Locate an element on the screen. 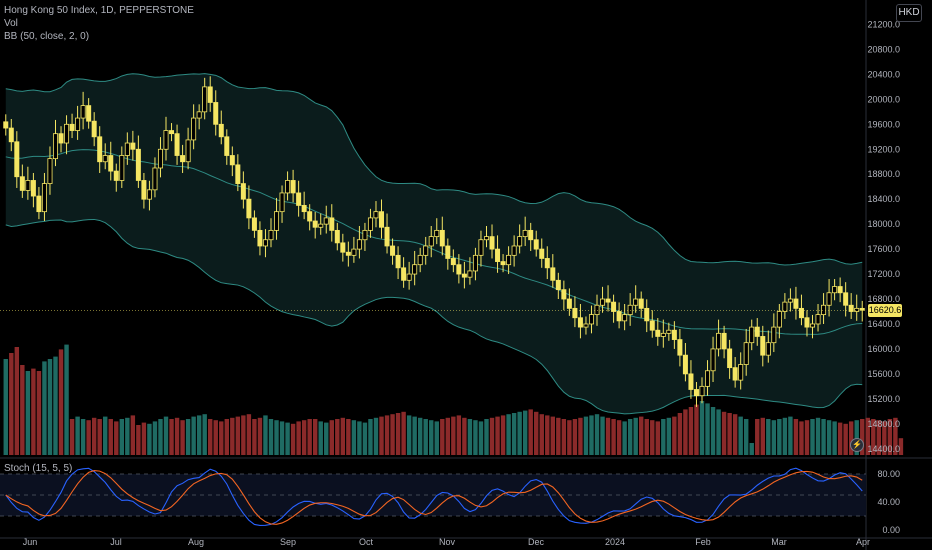 Image resolution: width=932 pixels, height=550 pixels. currency-badge: HKD is located at coordinates (909, 13).